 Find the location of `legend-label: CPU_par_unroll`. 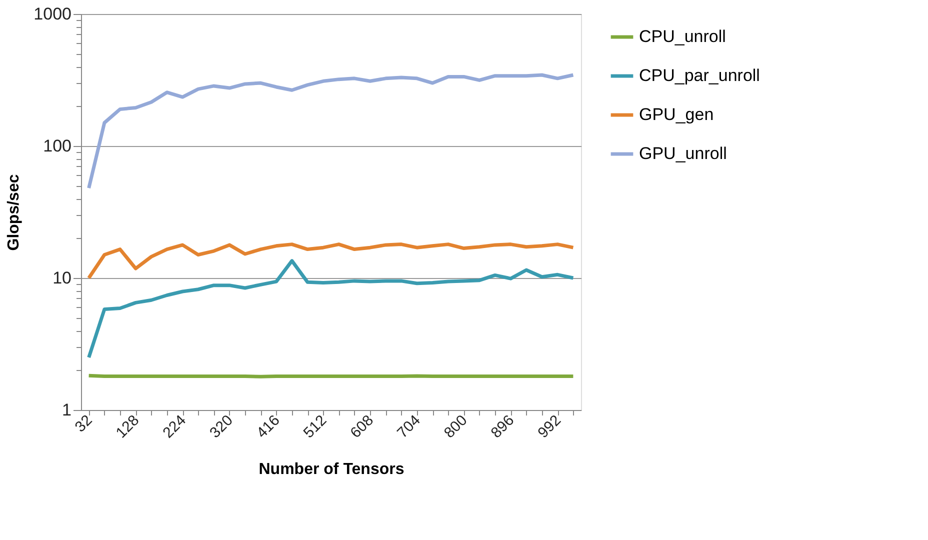

legend-label: CPU_par_unroll is located at coordinates (699, 75).